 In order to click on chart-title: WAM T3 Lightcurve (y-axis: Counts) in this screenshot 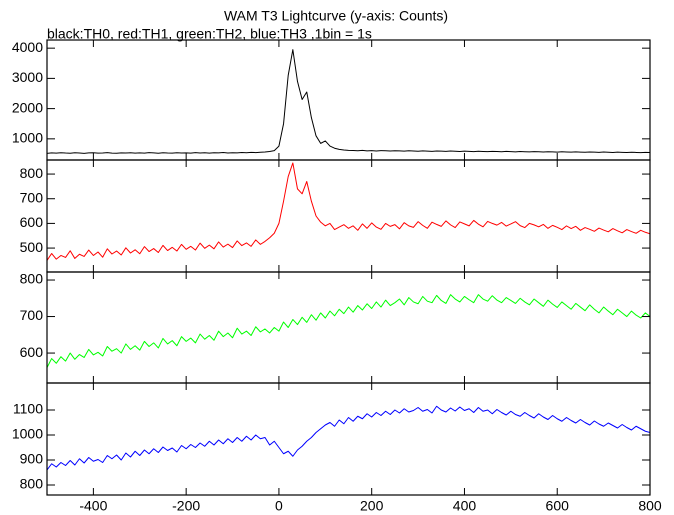, I will do `click(336, 16)`.